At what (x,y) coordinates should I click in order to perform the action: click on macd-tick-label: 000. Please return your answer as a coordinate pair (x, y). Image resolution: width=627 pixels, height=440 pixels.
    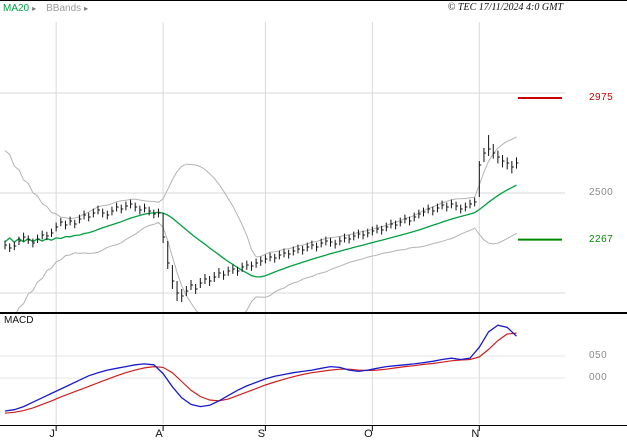
    Looking at the image, I should click on (598, 377).